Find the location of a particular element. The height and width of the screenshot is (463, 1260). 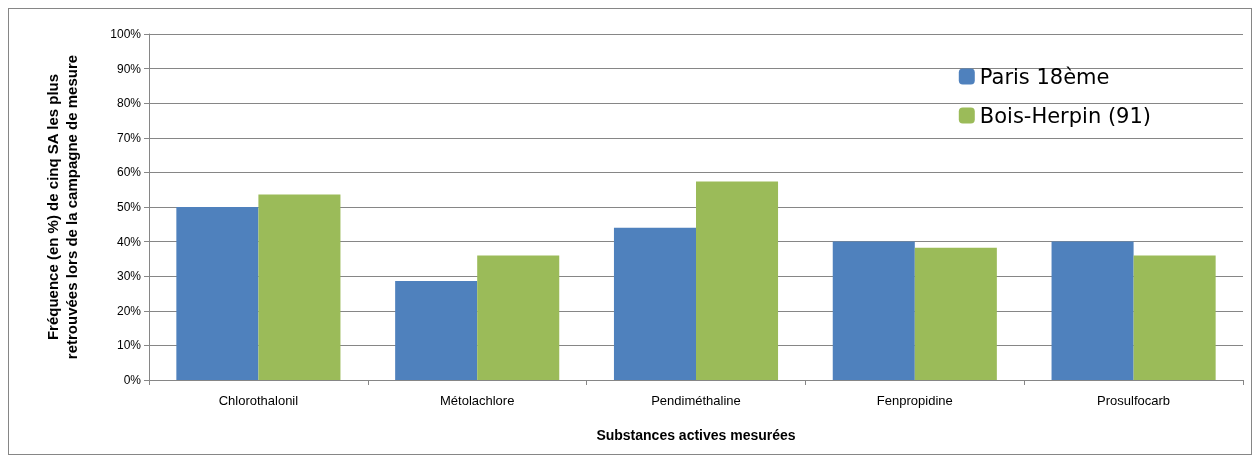

y-tick-label: 90% is located at coordinates (129, 68).